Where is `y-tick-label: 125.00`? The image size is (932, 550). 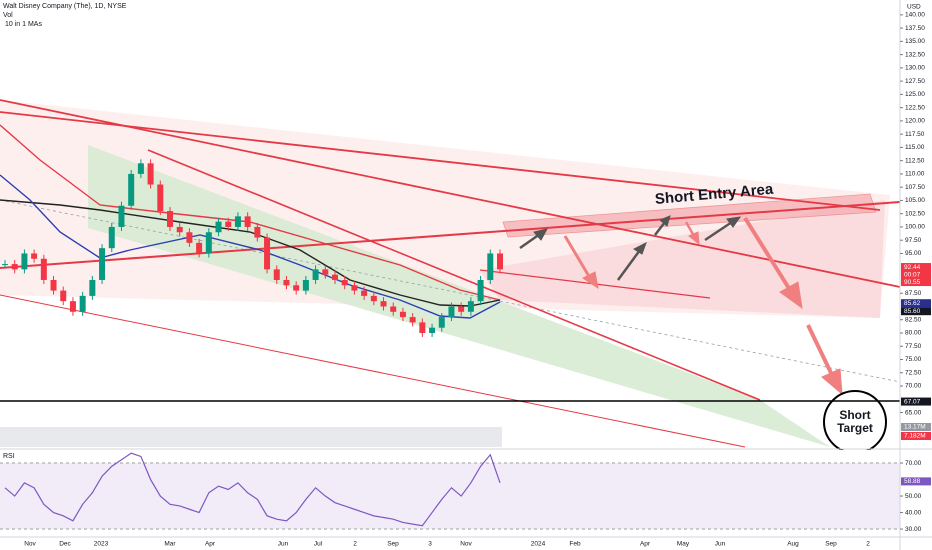
y-tick-label: 125.00 is located at coordinates (915, 94).